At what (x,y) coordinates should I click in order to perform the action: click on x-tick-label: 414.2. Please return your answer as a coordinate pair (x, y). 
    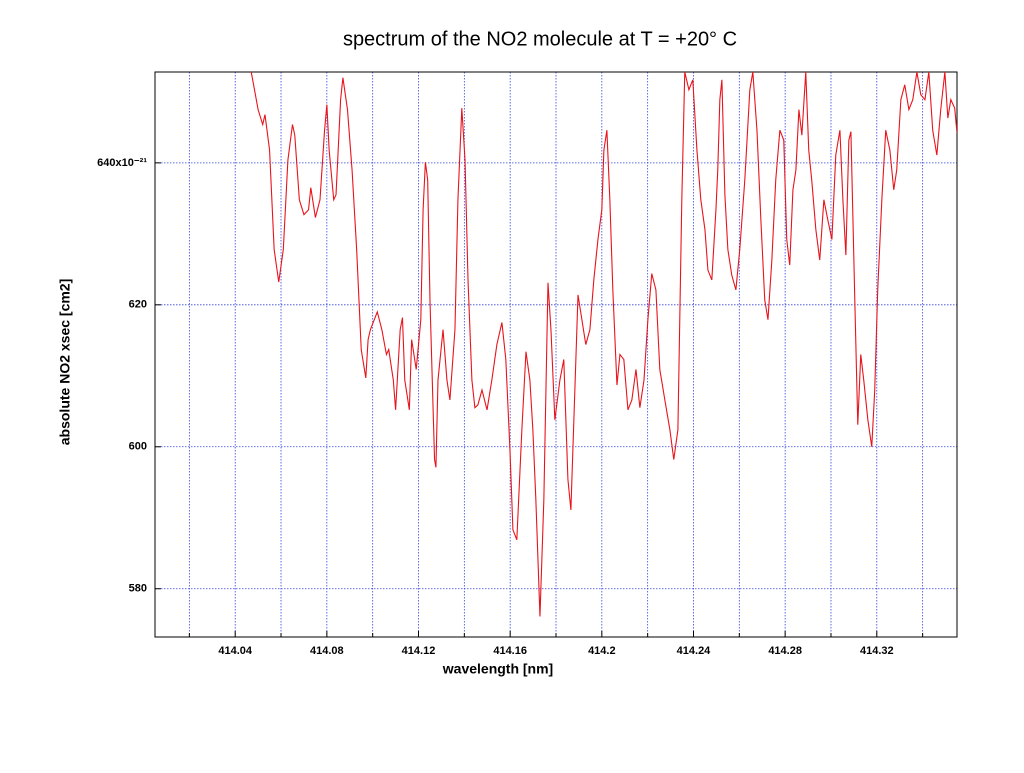
    Looking at the image, I should click on (602, 651).